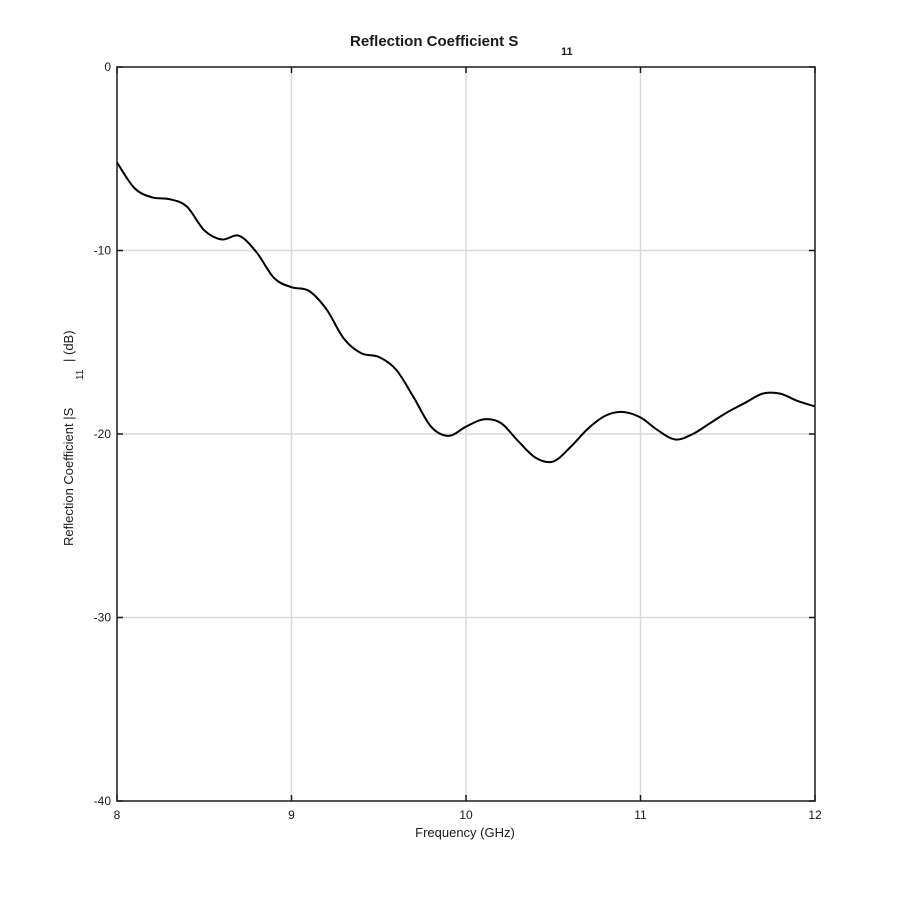  I want to click on x-tick-label: 12, so click(815, 815).